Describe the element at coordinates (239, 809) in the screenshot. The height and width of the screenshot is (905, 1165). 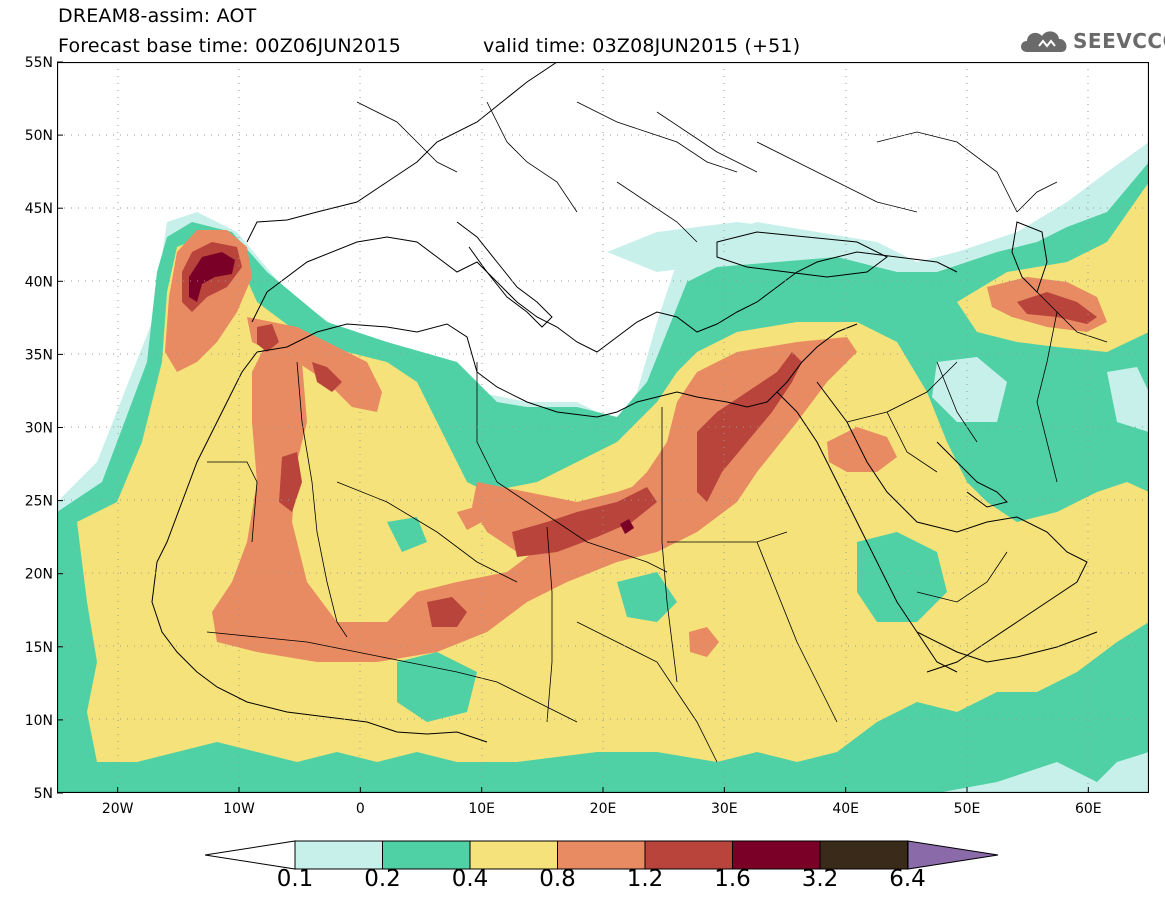
I see `lon-tick-label: 10W` at that location.